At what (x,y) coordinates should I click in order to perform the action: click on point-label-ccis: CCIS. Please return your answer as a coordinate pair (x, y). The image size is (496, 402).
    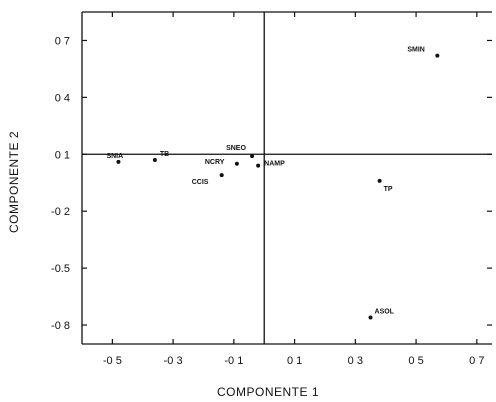
    Looking at the image, I should click on (200, 182).